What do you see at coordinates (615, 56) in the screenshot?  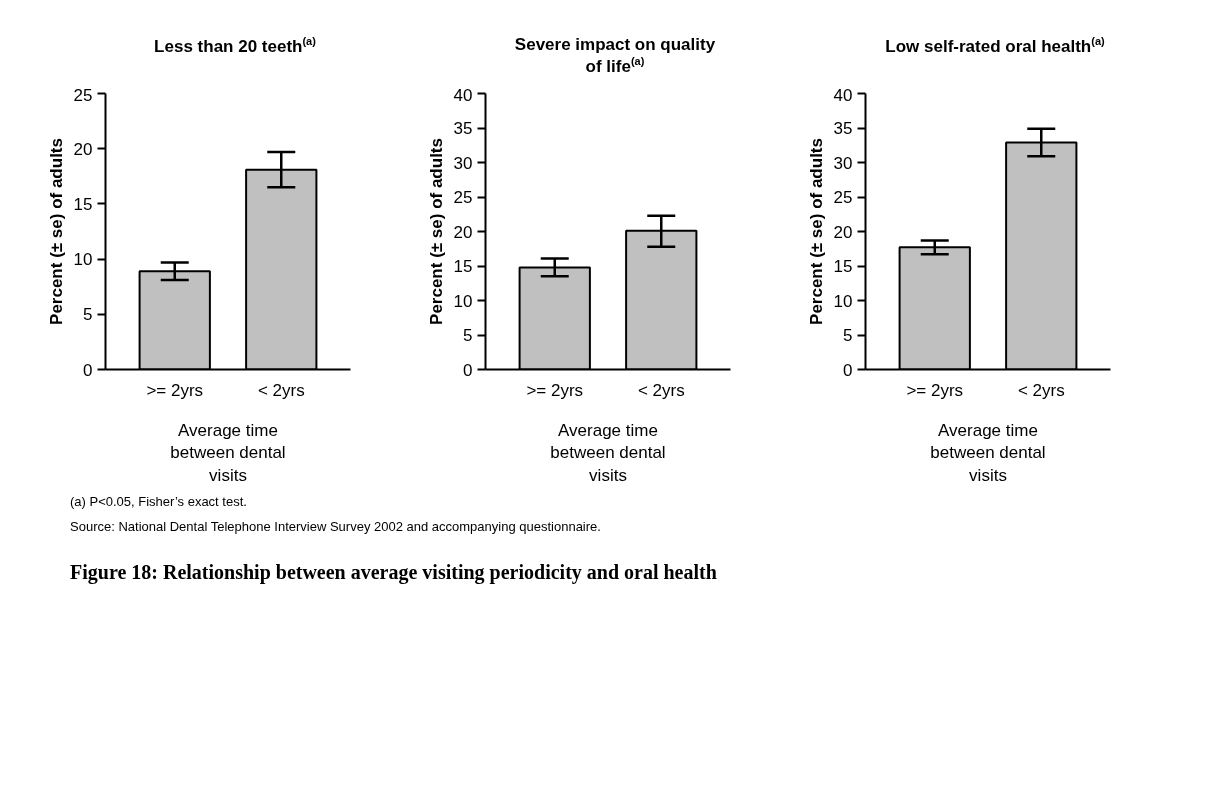 I see `chart-title: Severe impact on quality of life$^{(a)}$` at bounding box center [615, 56].